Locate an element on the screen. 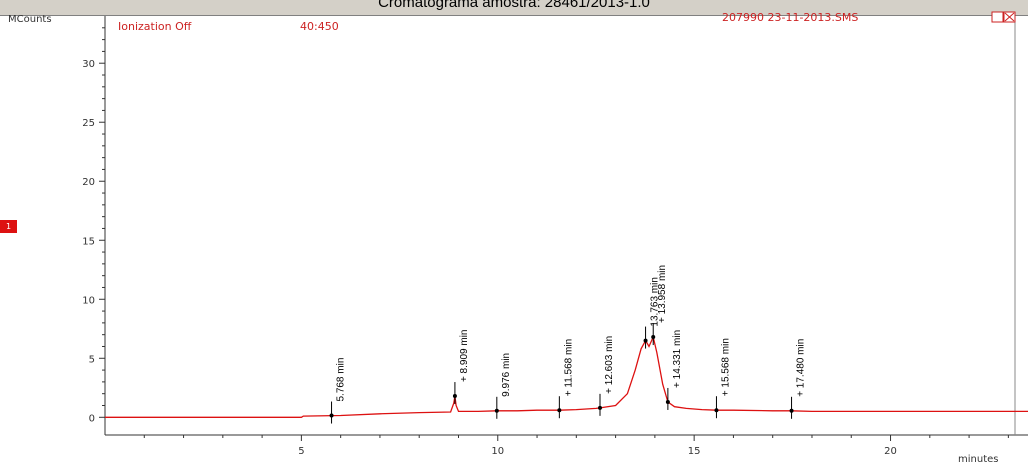  peak-label: + 17.480 min is located at coordinates (801, 368).